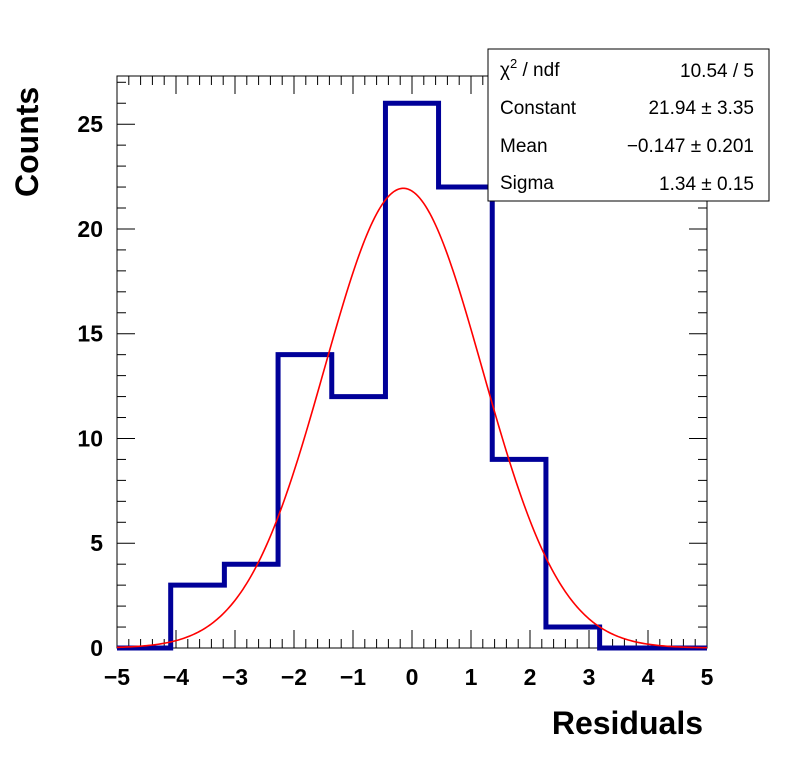 The image size is (786, 762). What do you see at coordinates (471, 677) in the screenshot?
I see `x-tick-label: 1` at bounding box center [471, 677].